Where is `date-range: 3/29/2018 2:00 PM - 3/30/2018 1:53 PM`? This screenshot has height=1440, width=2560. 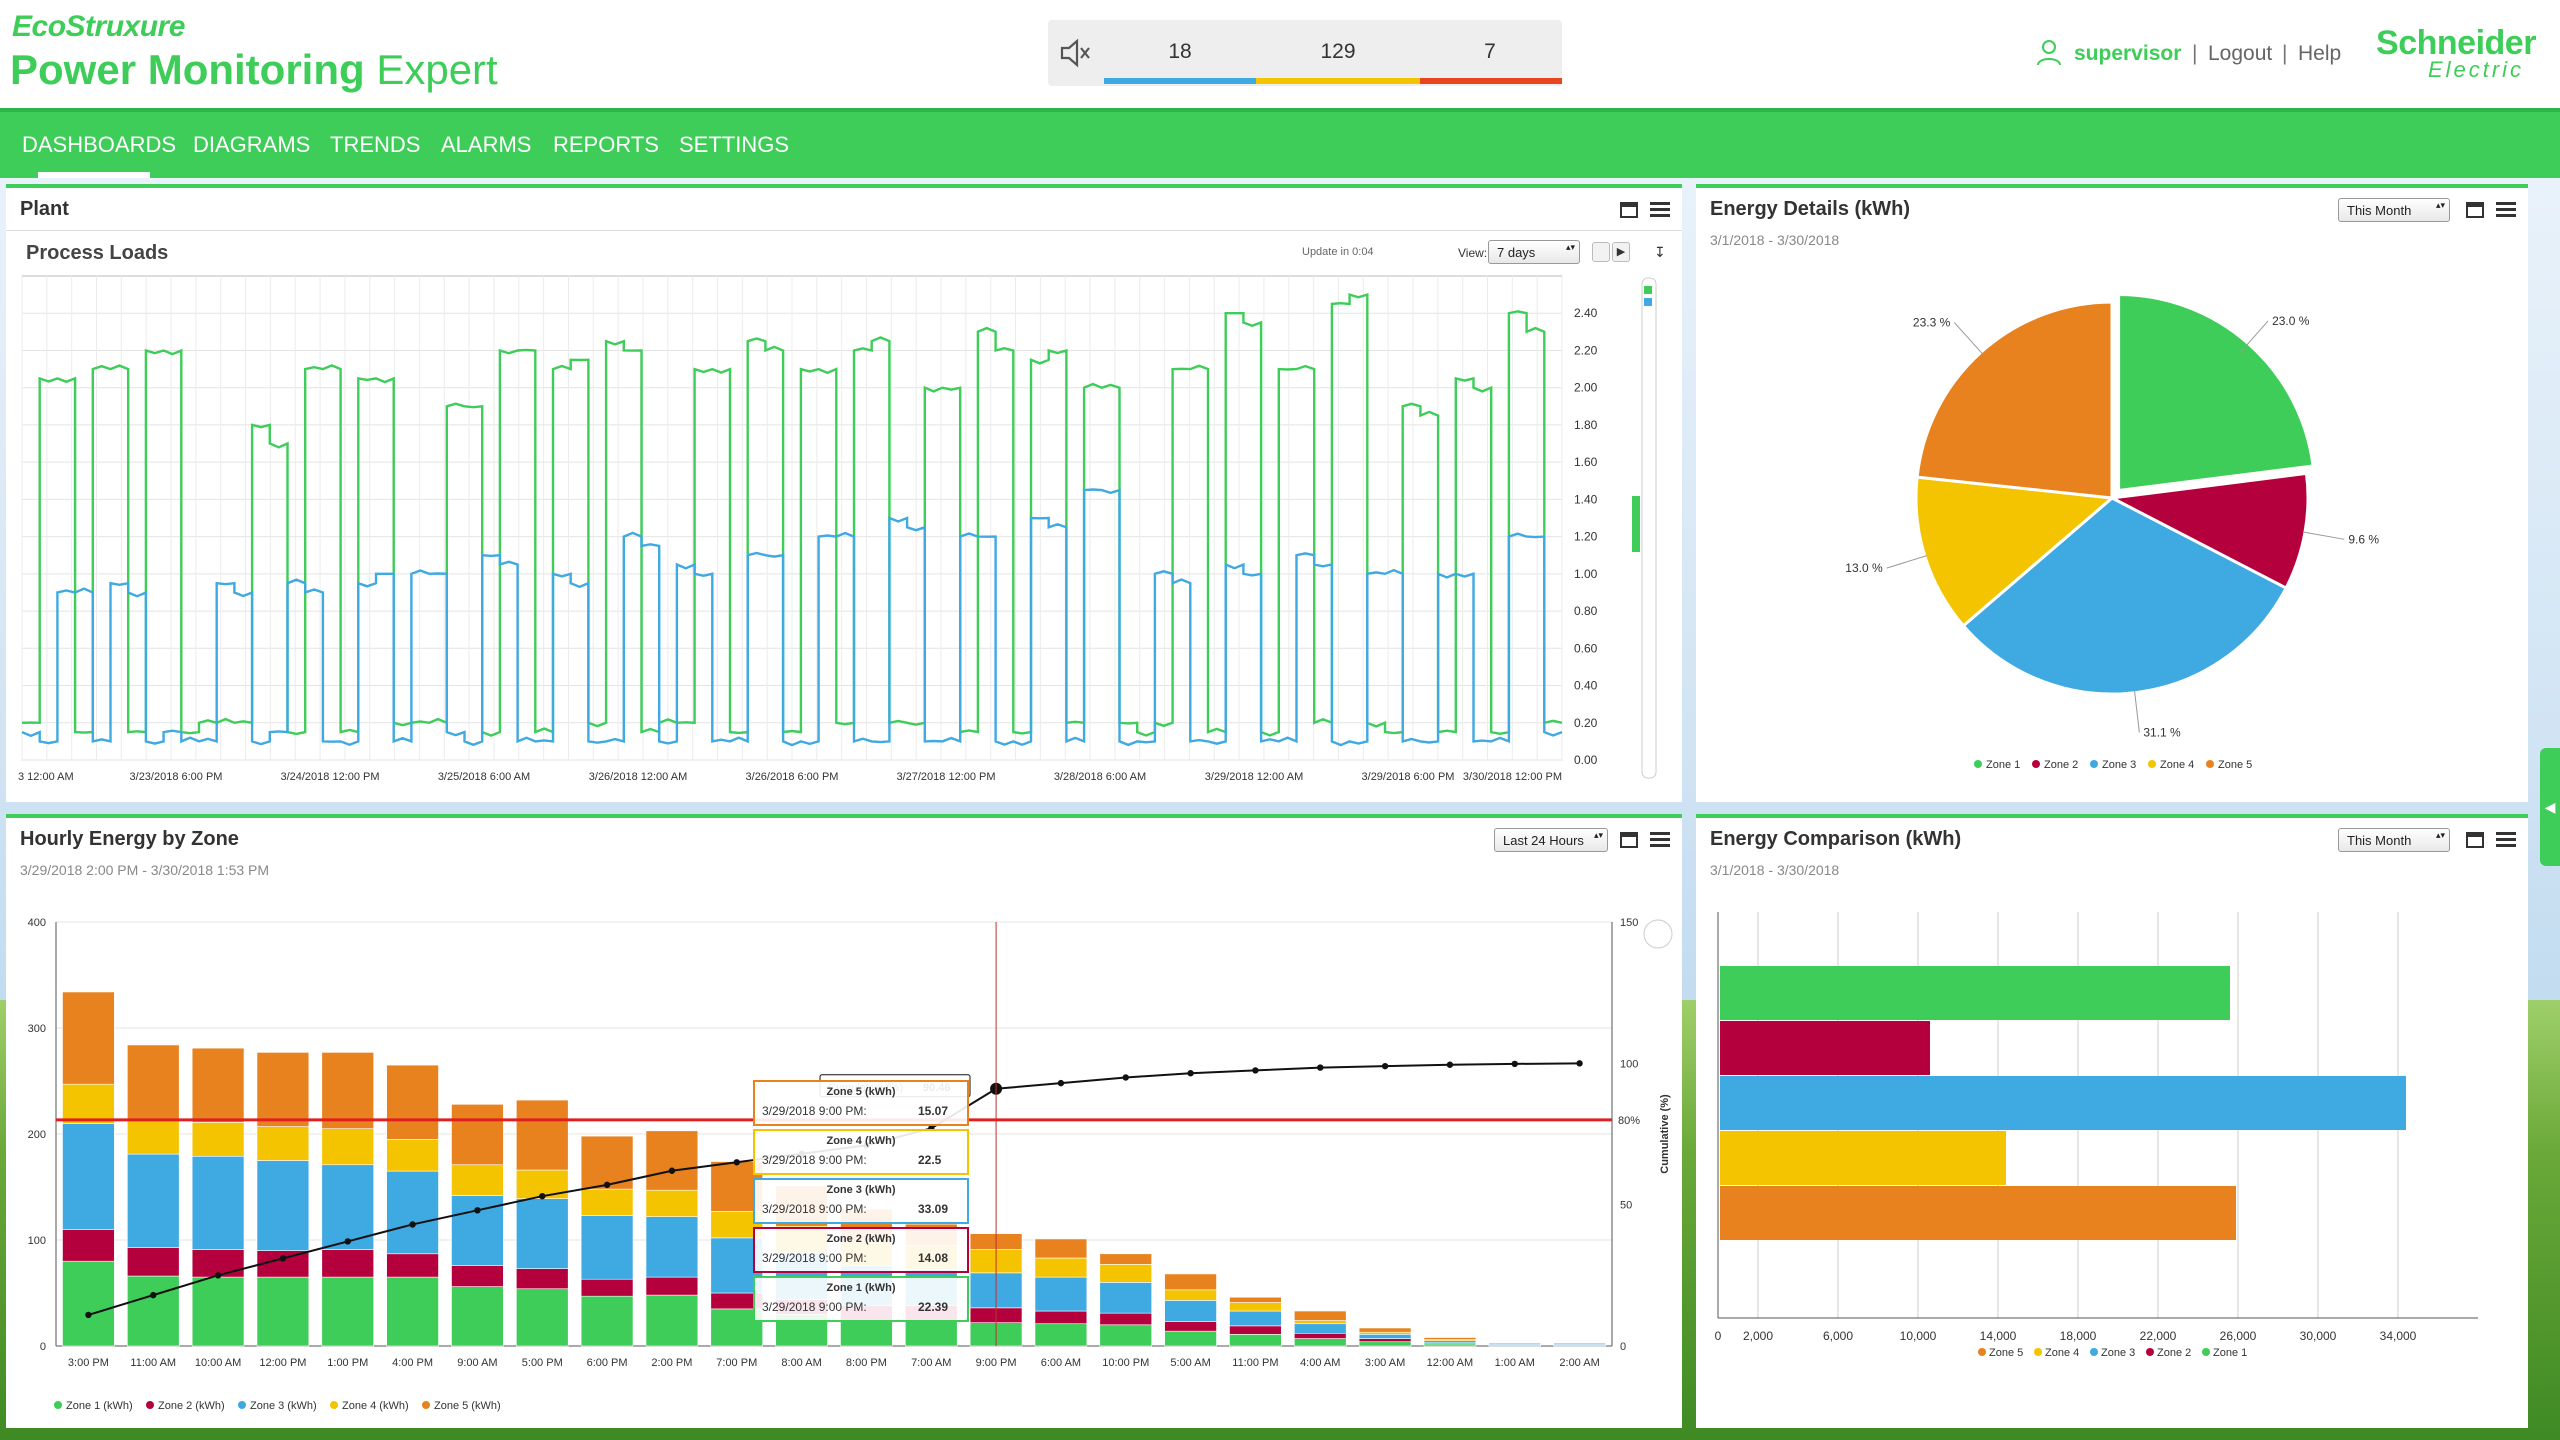 date-range: 3/29/2018 2:00 PM - 3/30/2018 1:53 PM is located at coordinates (145, 870).